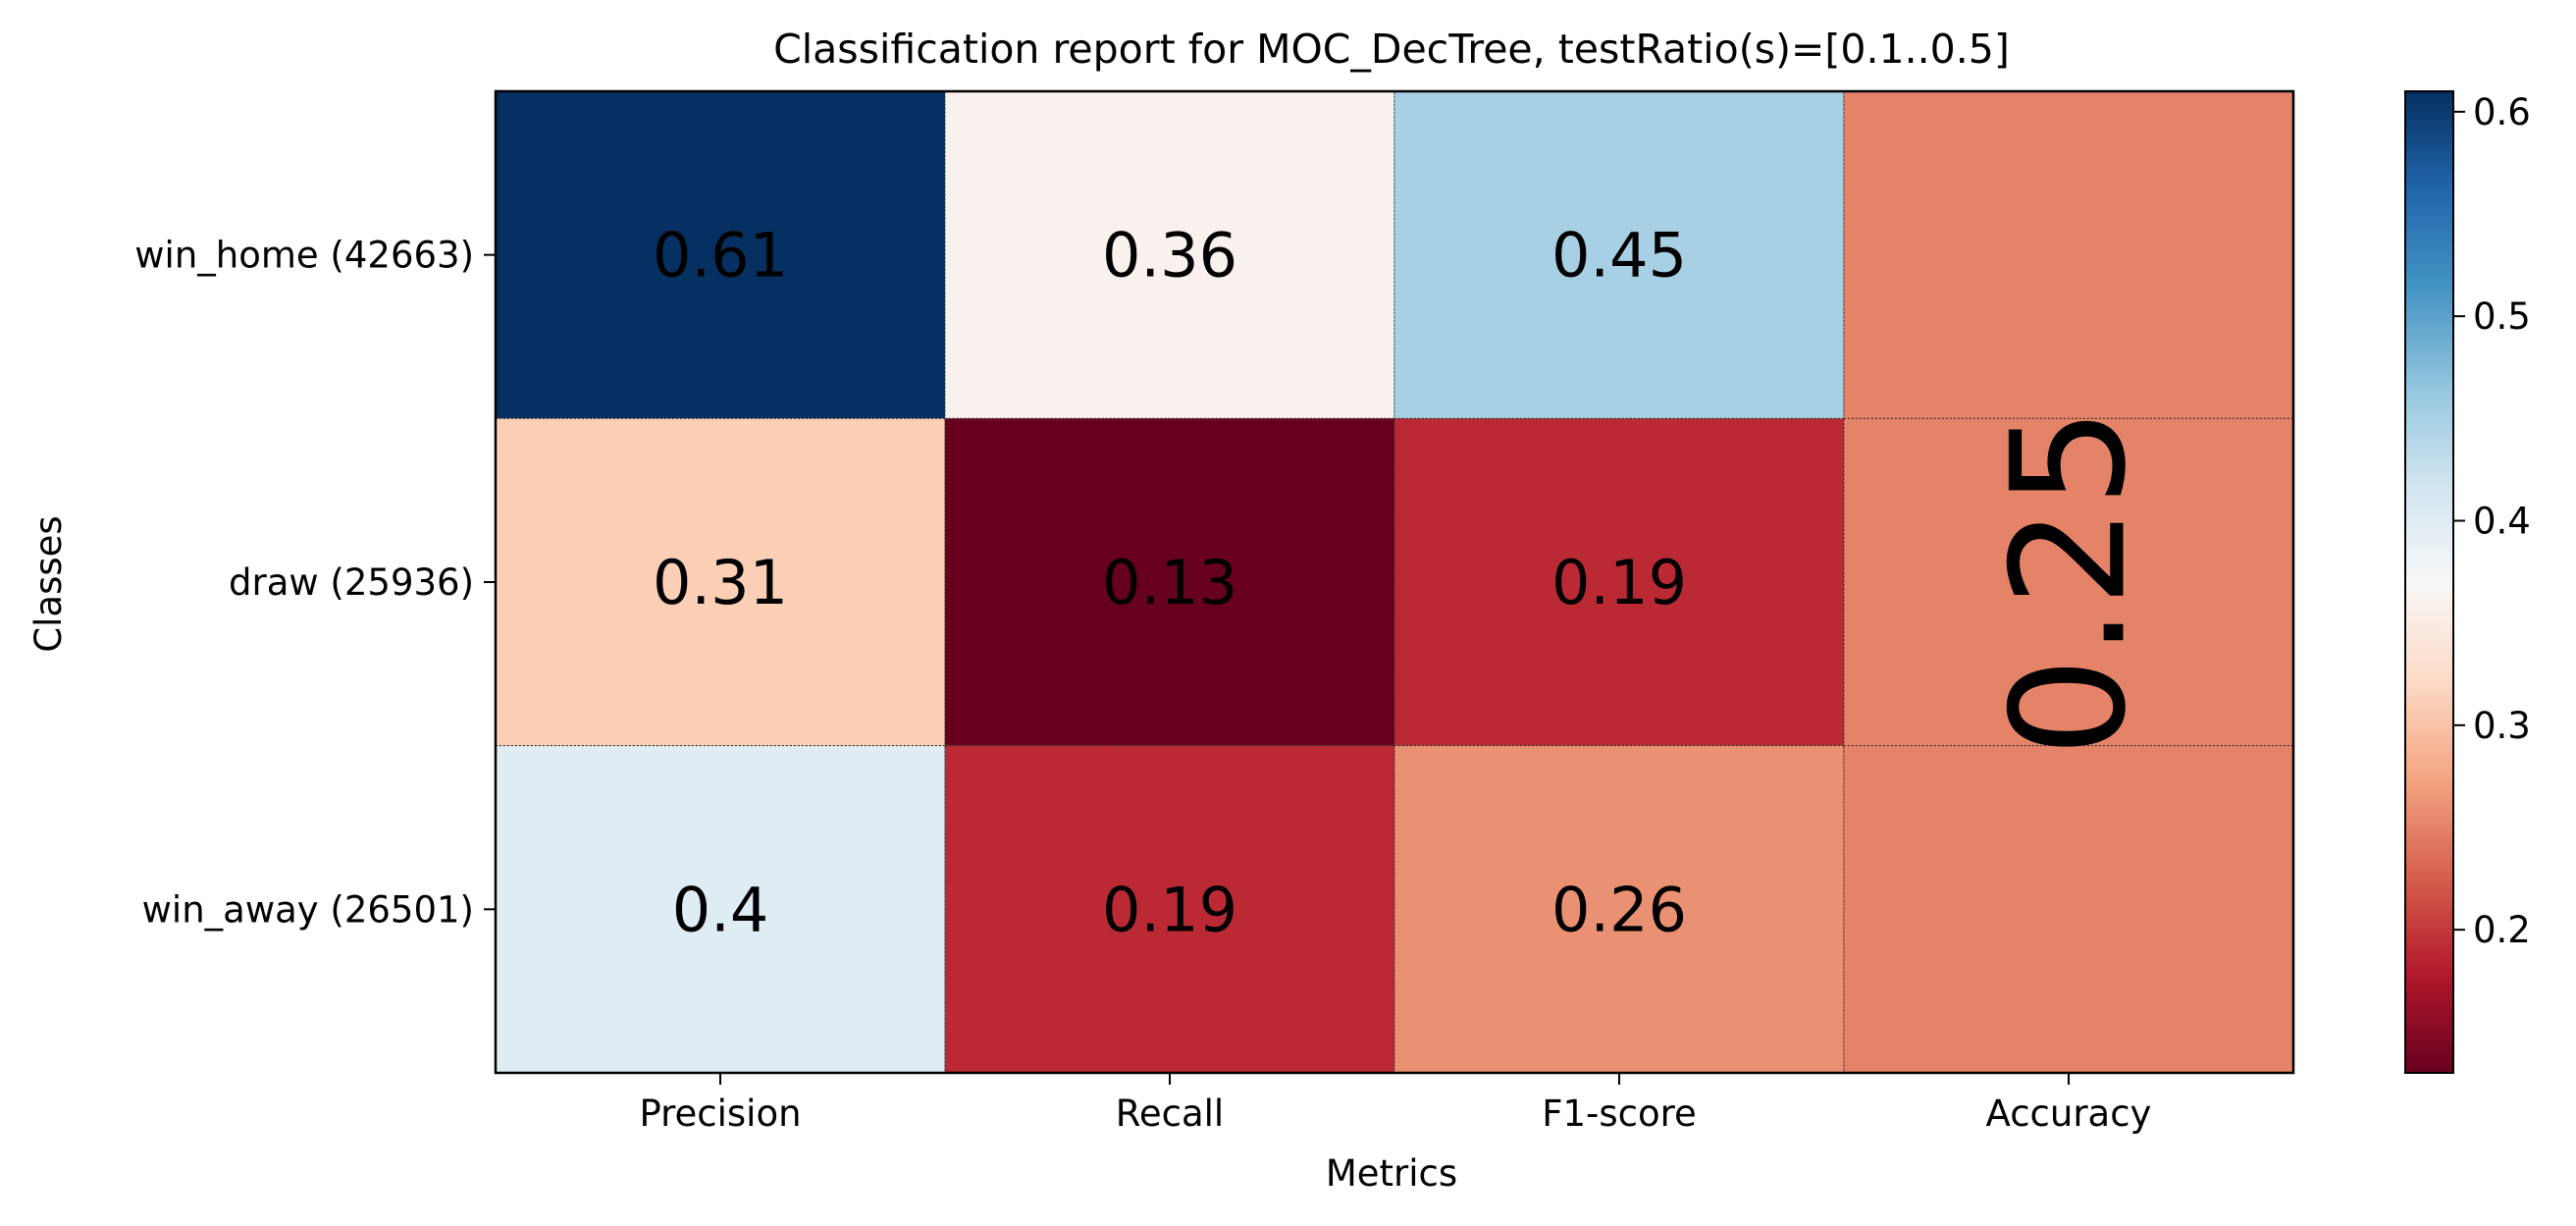 The width and height of the screenshot is (2576, 1226). I want to click on cell-value-label: 0.61, so click(720, 256).